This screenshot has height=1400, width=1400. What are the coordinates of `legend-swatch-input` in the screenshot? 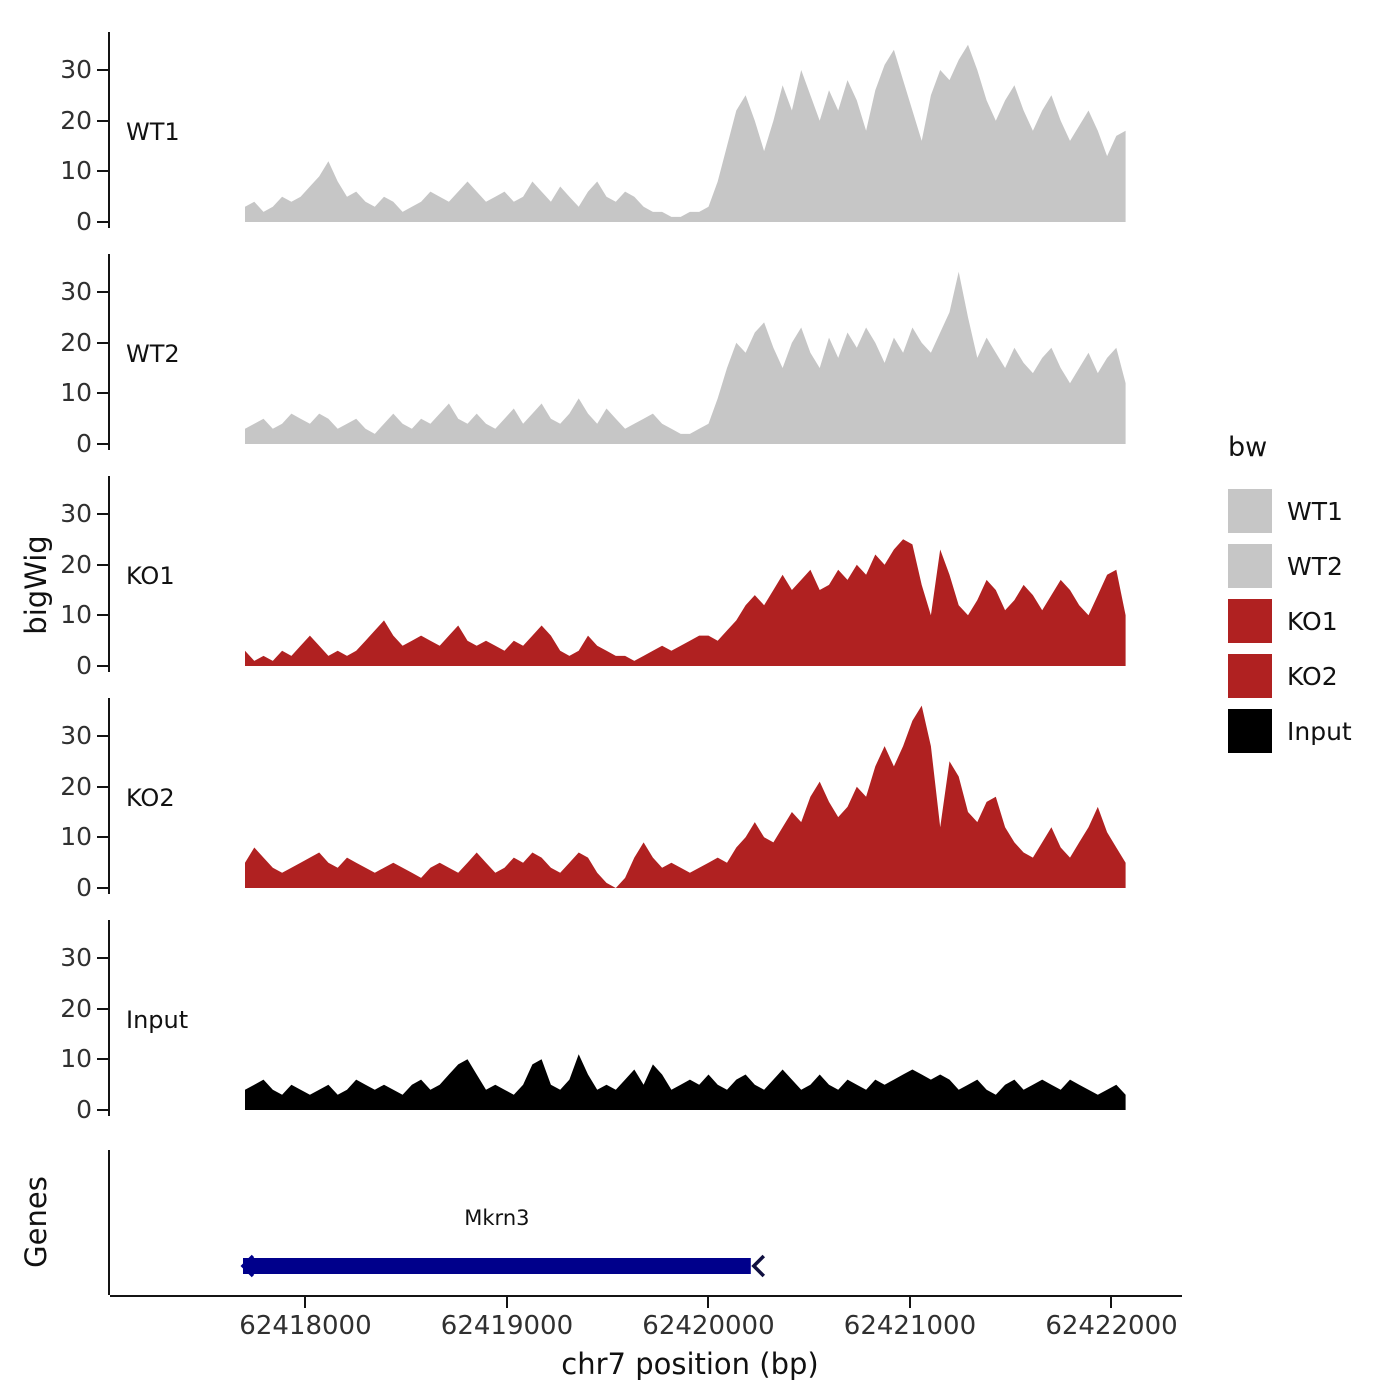 It's located at (1250, 731).